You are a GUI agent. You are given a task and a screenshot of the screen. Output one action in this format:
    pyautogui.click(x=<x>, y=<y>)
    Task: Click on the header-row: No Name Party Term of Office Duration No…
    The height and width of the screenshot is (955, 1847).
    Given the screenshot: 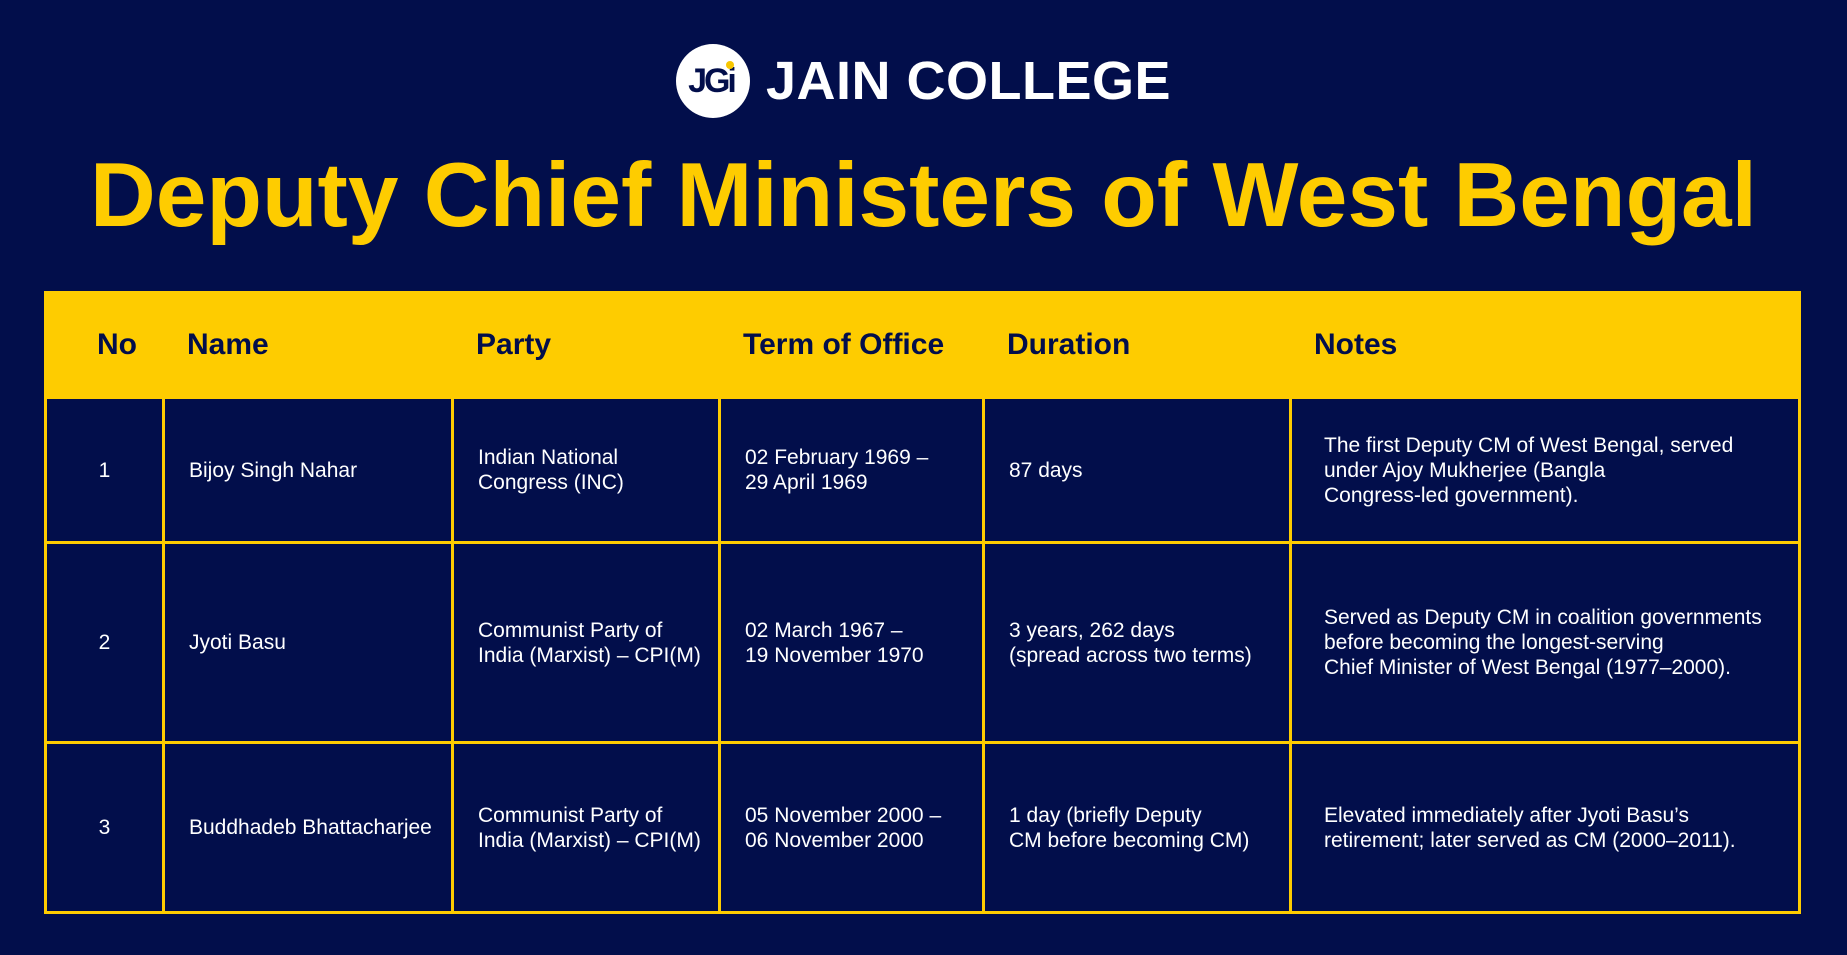 What is the action you would take?
    pyautogui.click(x=922, y=345)
    